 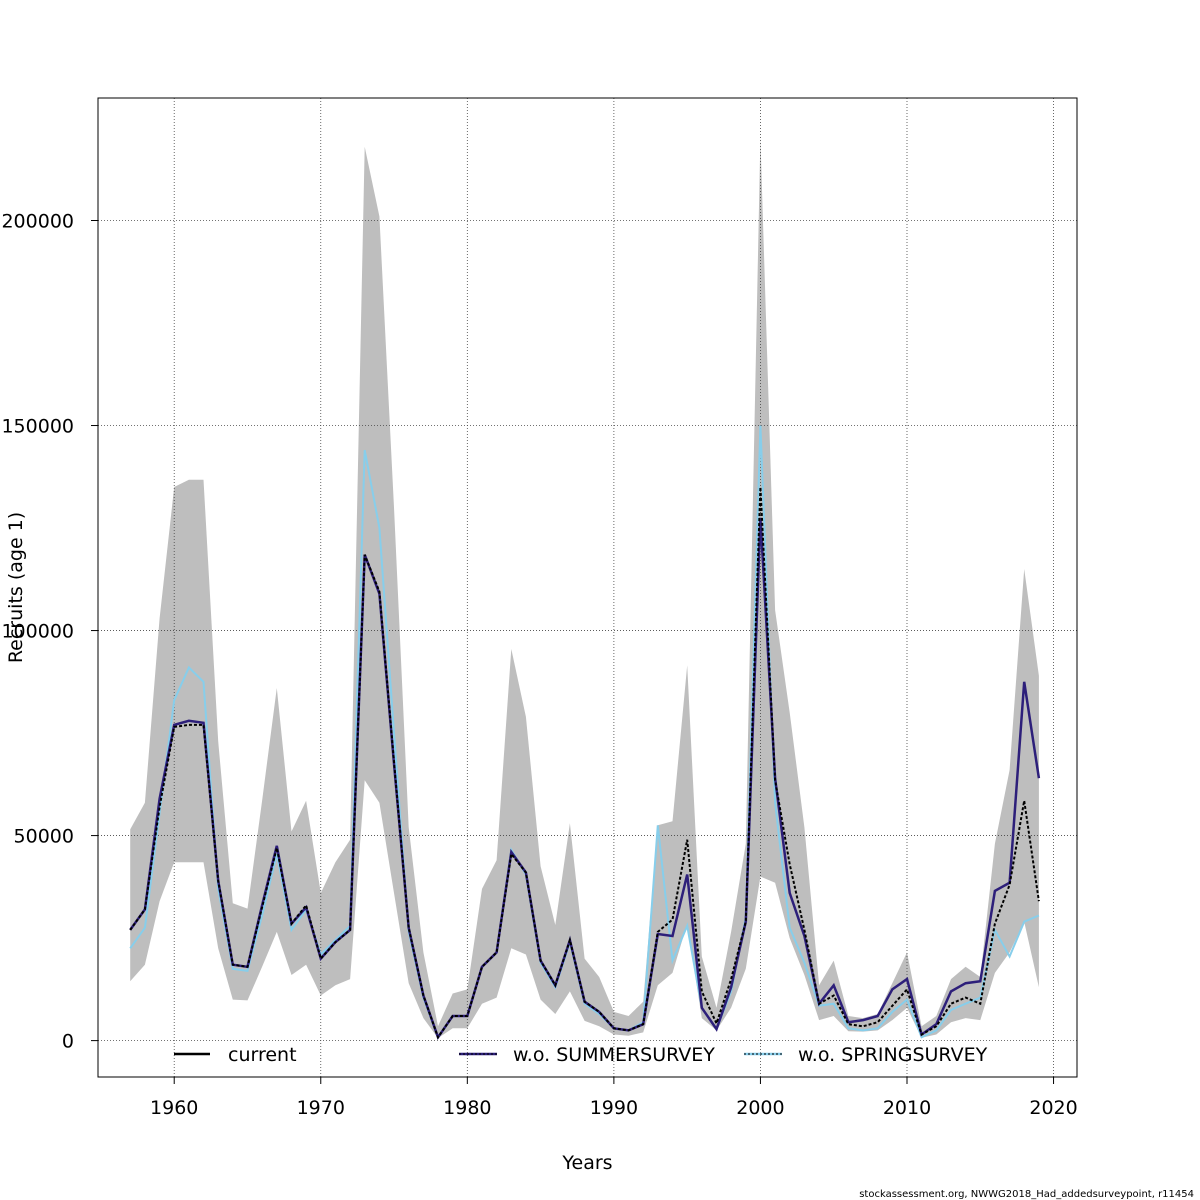 What do you see at coordinates (614, 1108) in the screenshot?
I see `x-tick-label: 1990` at bounding box center [614, 1108].